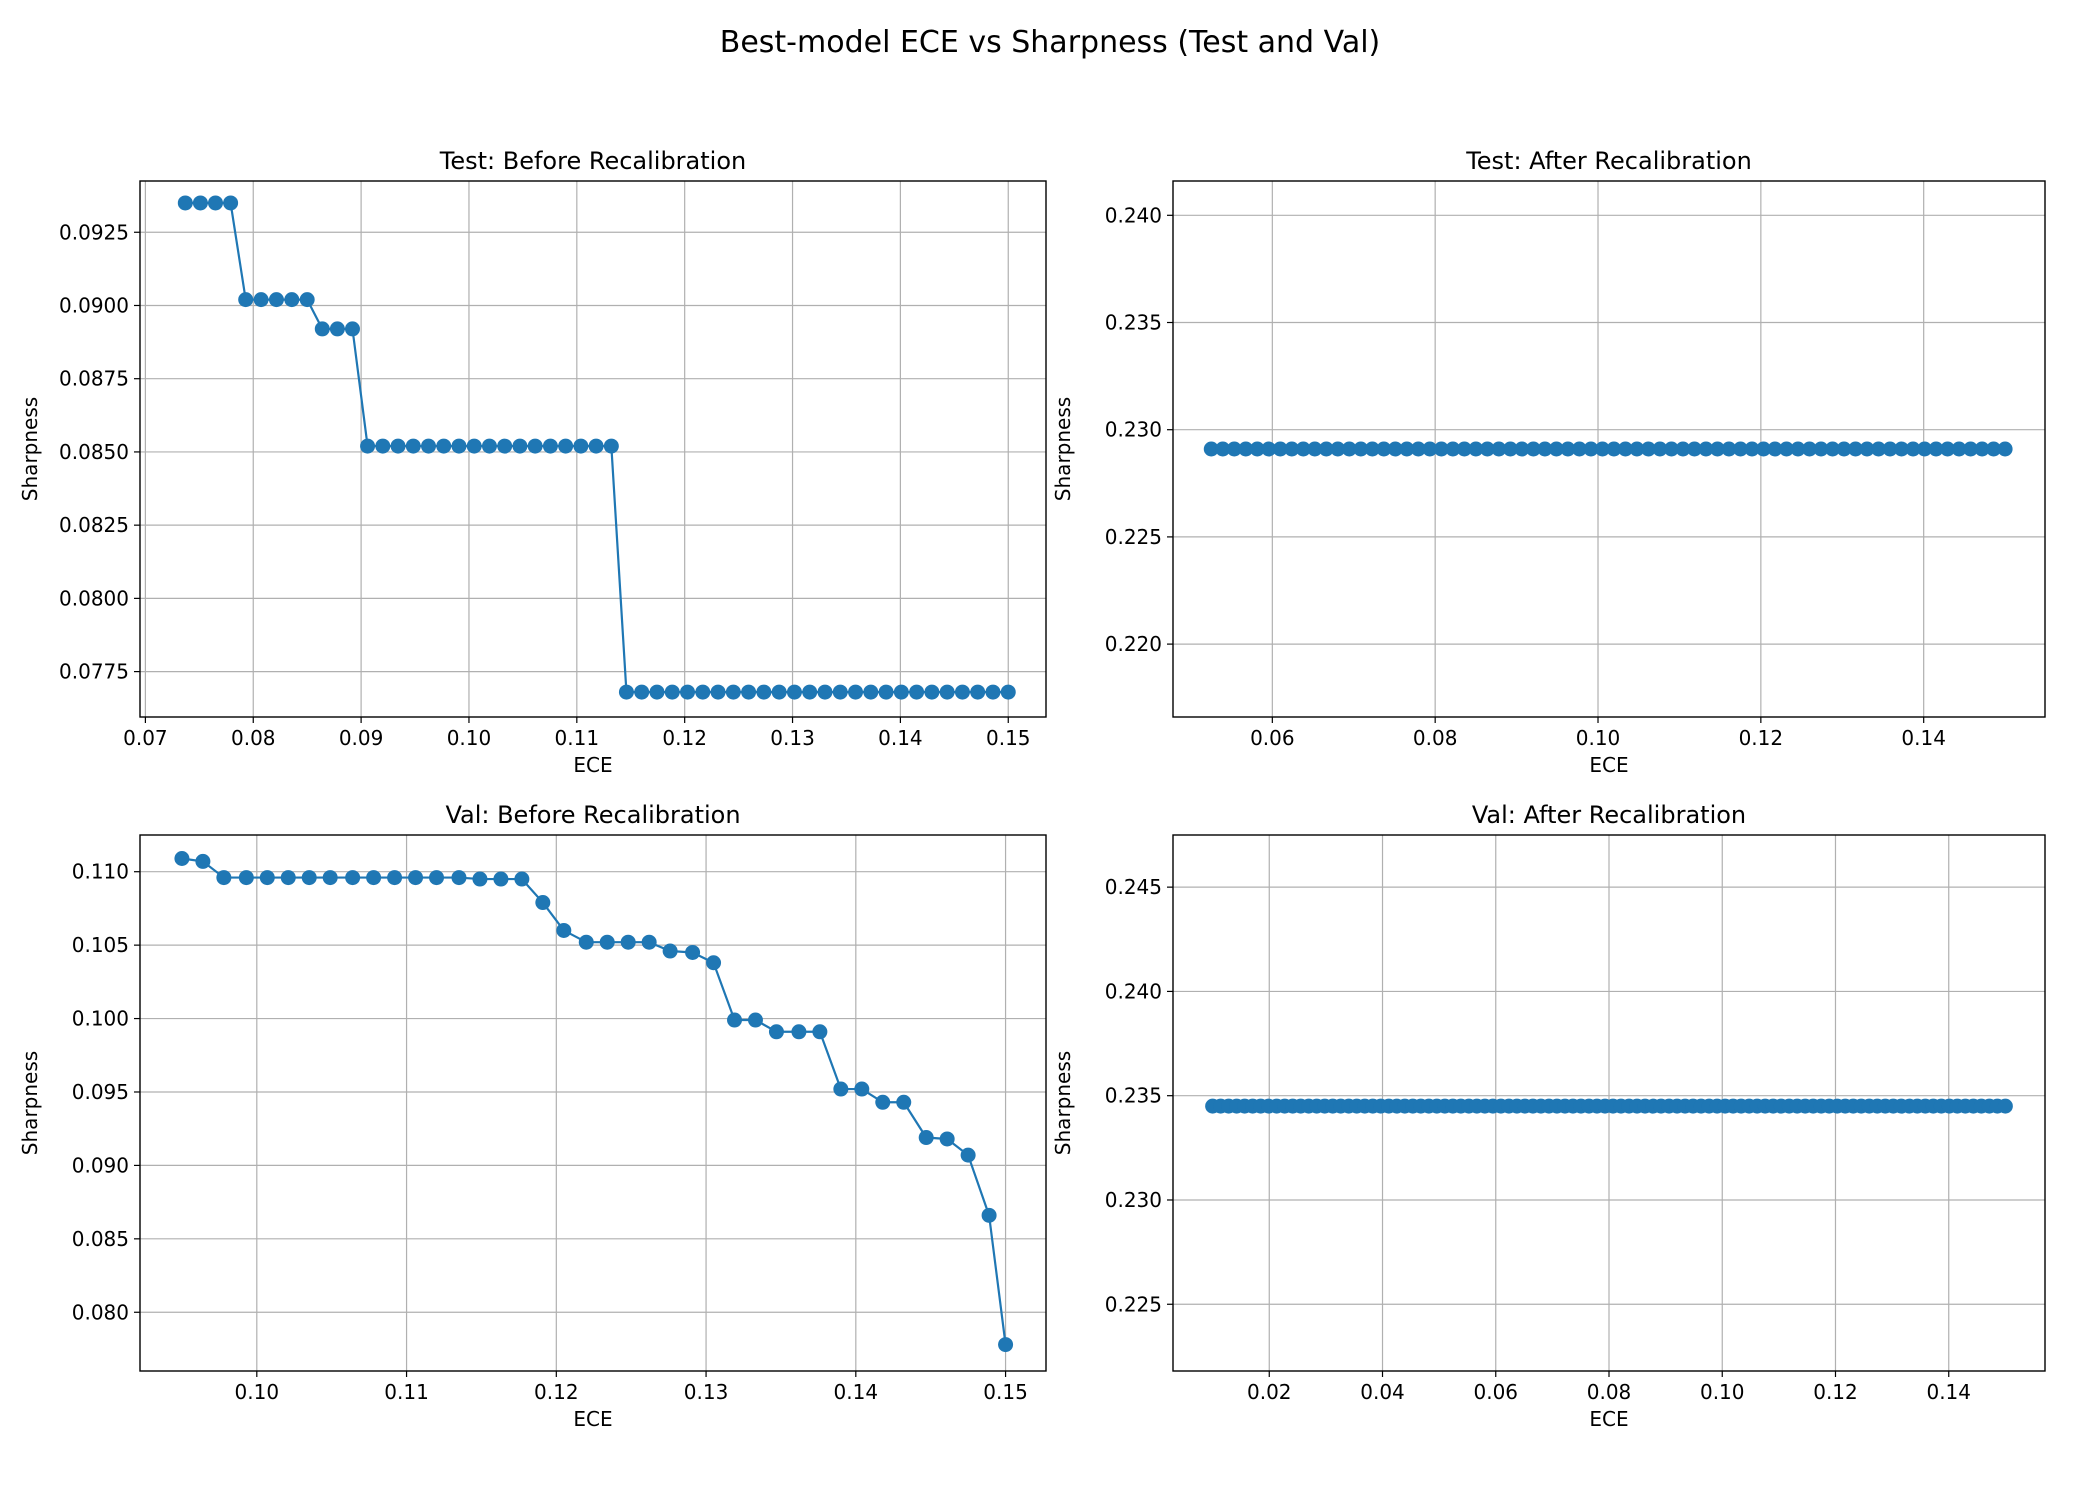 This screenshot has height=1500, width=2100. I want to click on y-tick-label: 0.095, so click(100, 1092).